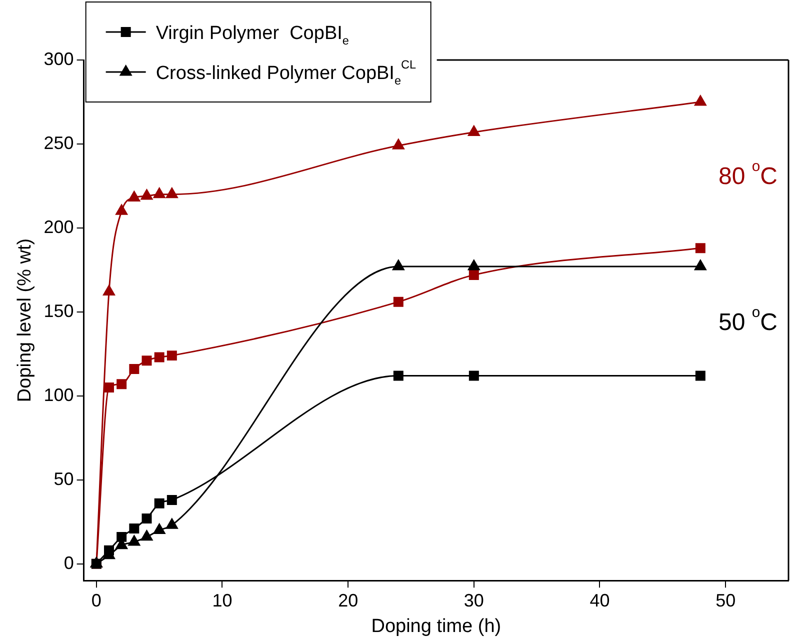 This screenshot has width=796, height=644. Describe the element at coordinates (222, 600) in the screenshot. I see `x-tick-label: 10` at that location.